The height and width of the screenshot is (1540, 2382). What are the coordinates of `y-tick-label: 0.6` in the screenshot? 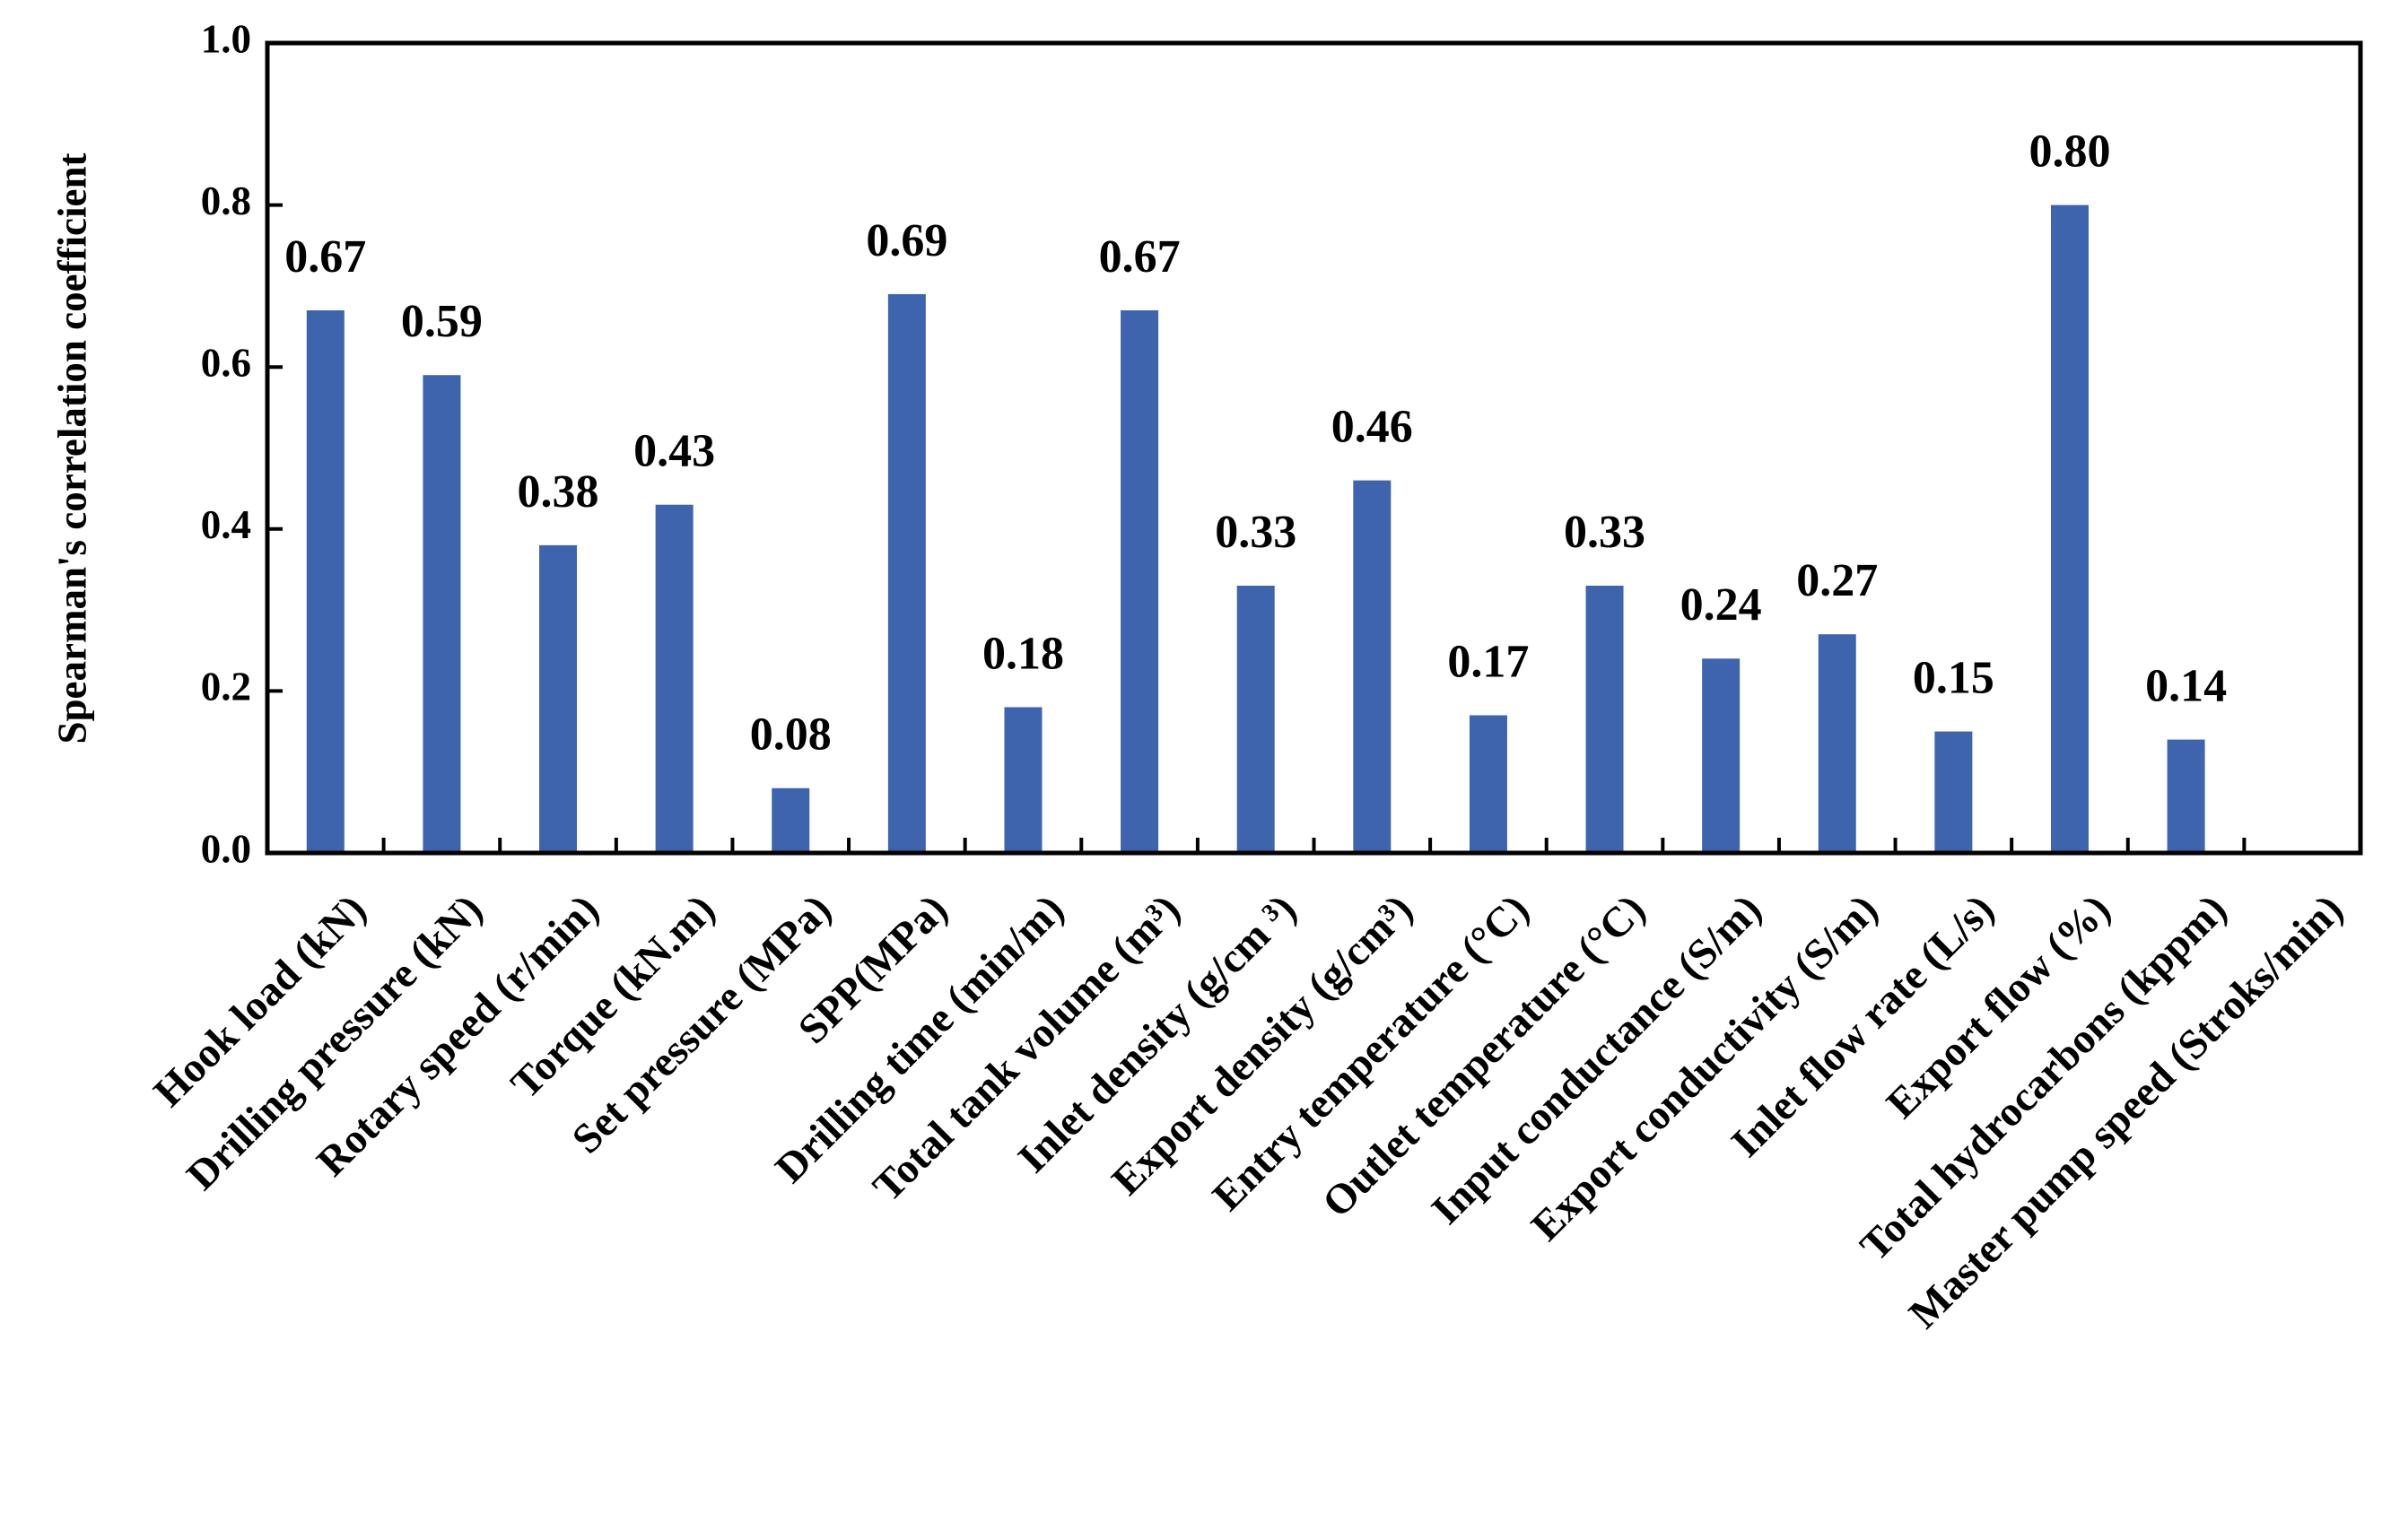 It's located at (226, 363).